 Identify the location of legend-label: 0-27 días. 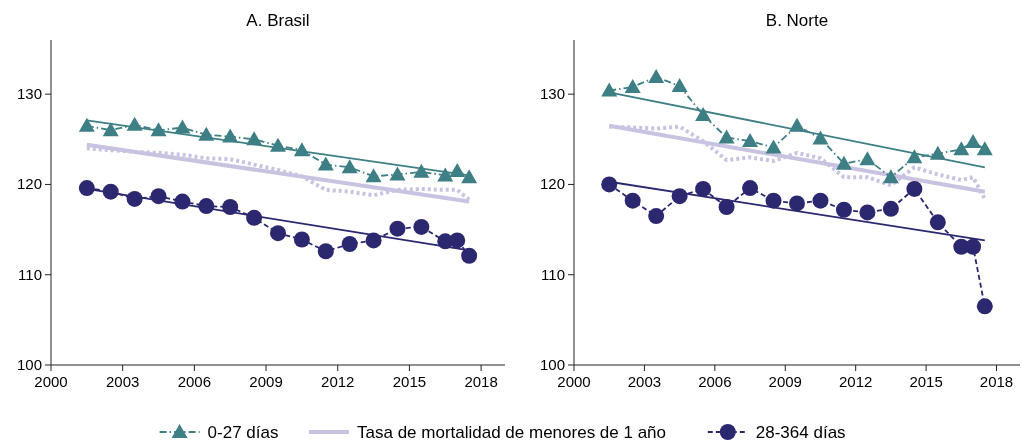
(243, 432).